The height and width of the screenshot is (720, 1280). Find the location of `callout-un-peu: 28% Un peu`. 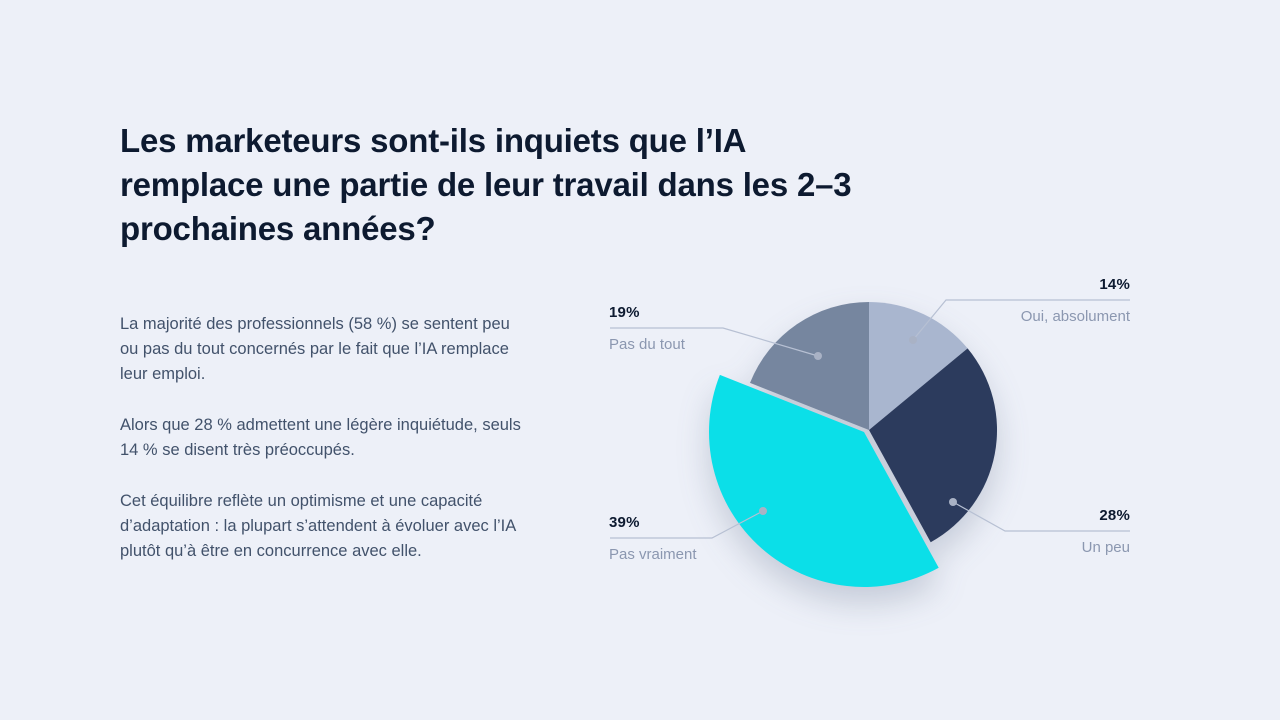

callout-un-peu: 28% Un peu is located at coordinates (1020, 532).